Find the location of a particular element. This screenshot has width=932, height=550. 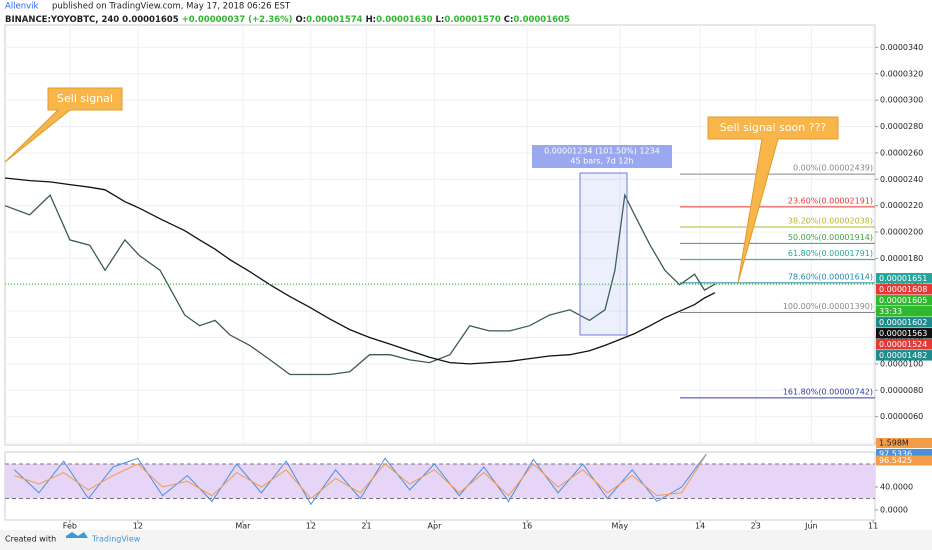

ohlc-label: L: is located at coordinates (440, 20).